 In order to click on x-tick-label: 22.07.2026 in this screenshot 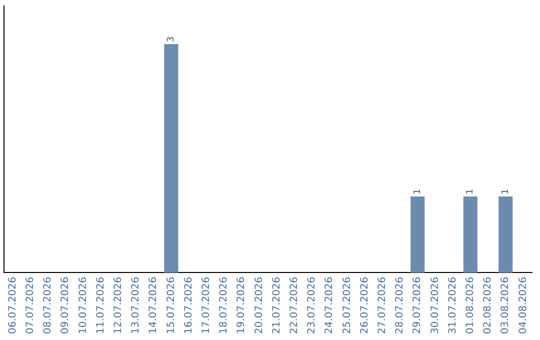, I will do `click(294, 305)`.